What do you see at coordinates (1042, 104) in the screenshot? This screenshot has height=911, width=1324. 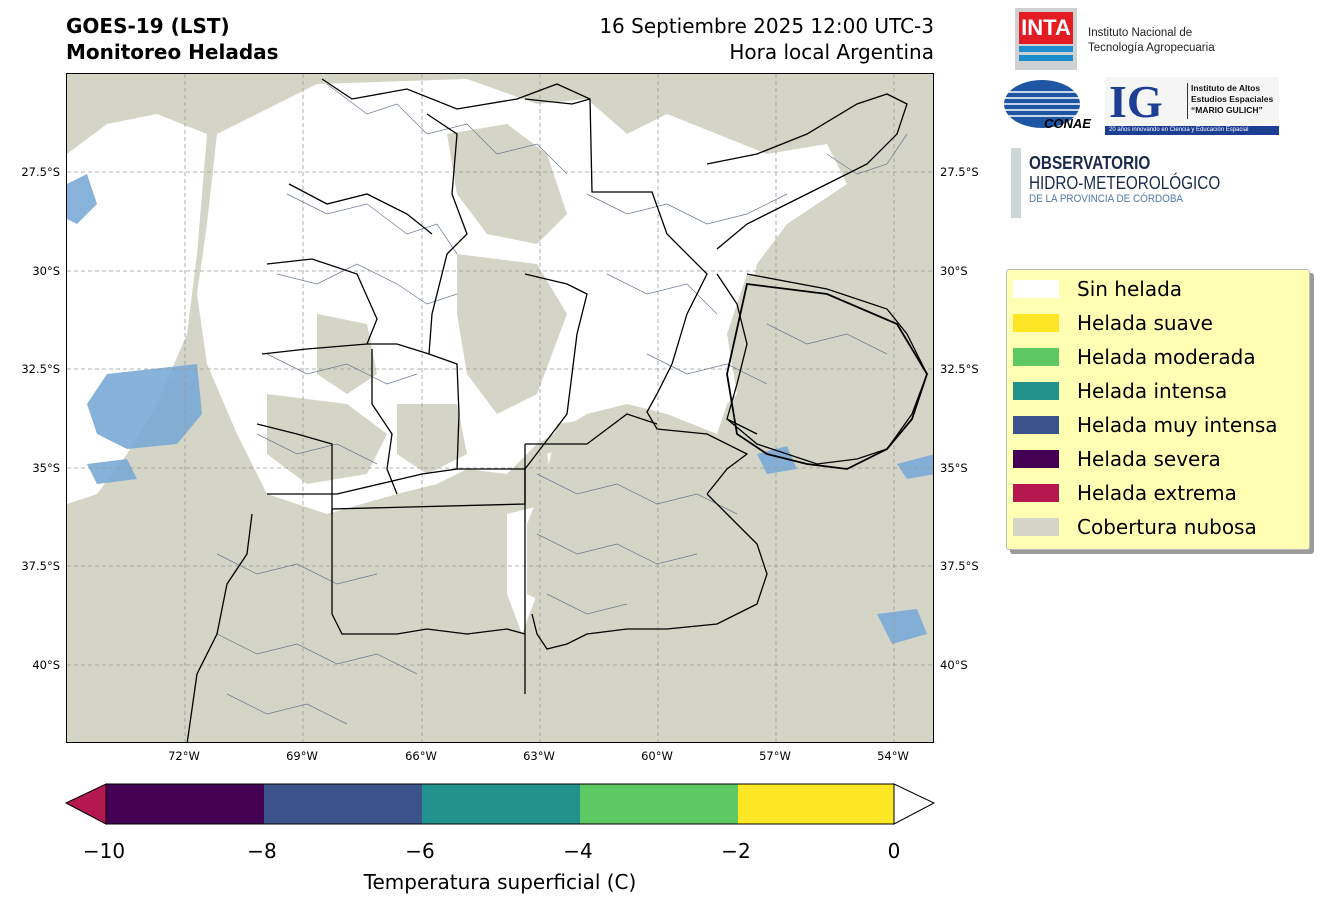 I see `conae-globe-icon` at bounding box center [1042, 104].